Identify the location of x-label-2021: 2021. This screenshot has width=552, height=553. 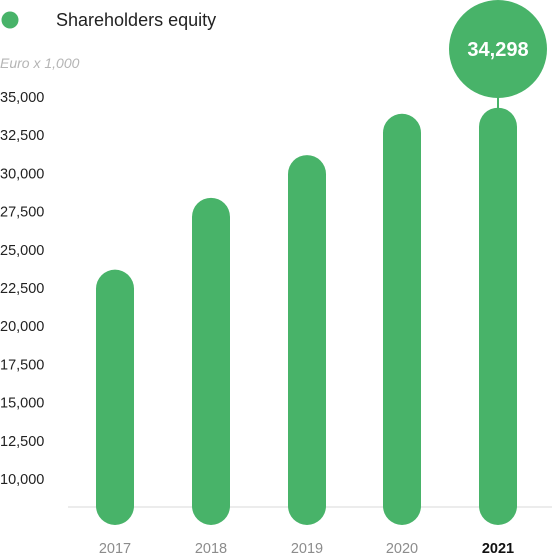
(498, 547).